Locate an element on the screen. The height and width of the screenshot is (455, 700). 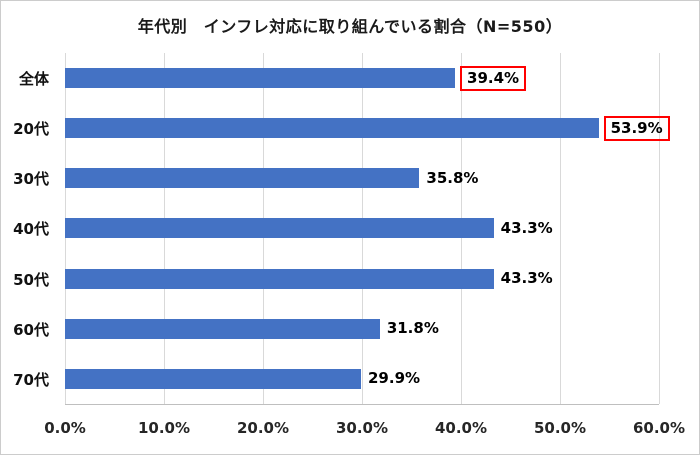
value-label: 39.4% is located at coordinates (493, 78).